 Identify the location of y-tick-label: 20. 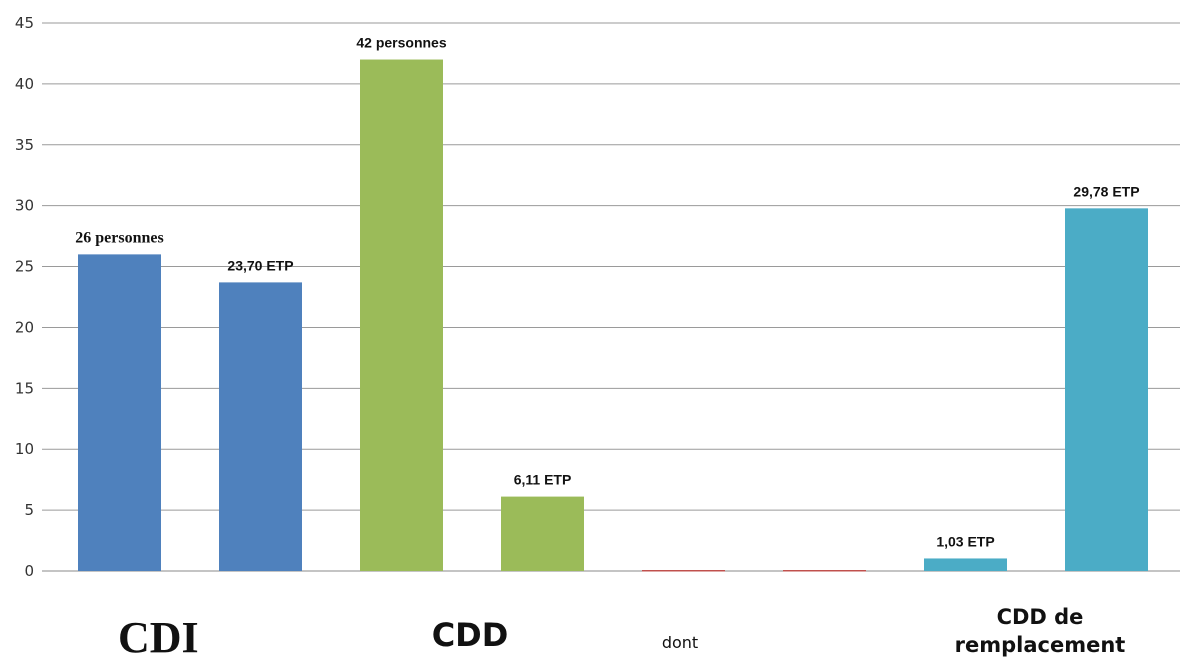
(24, 327).